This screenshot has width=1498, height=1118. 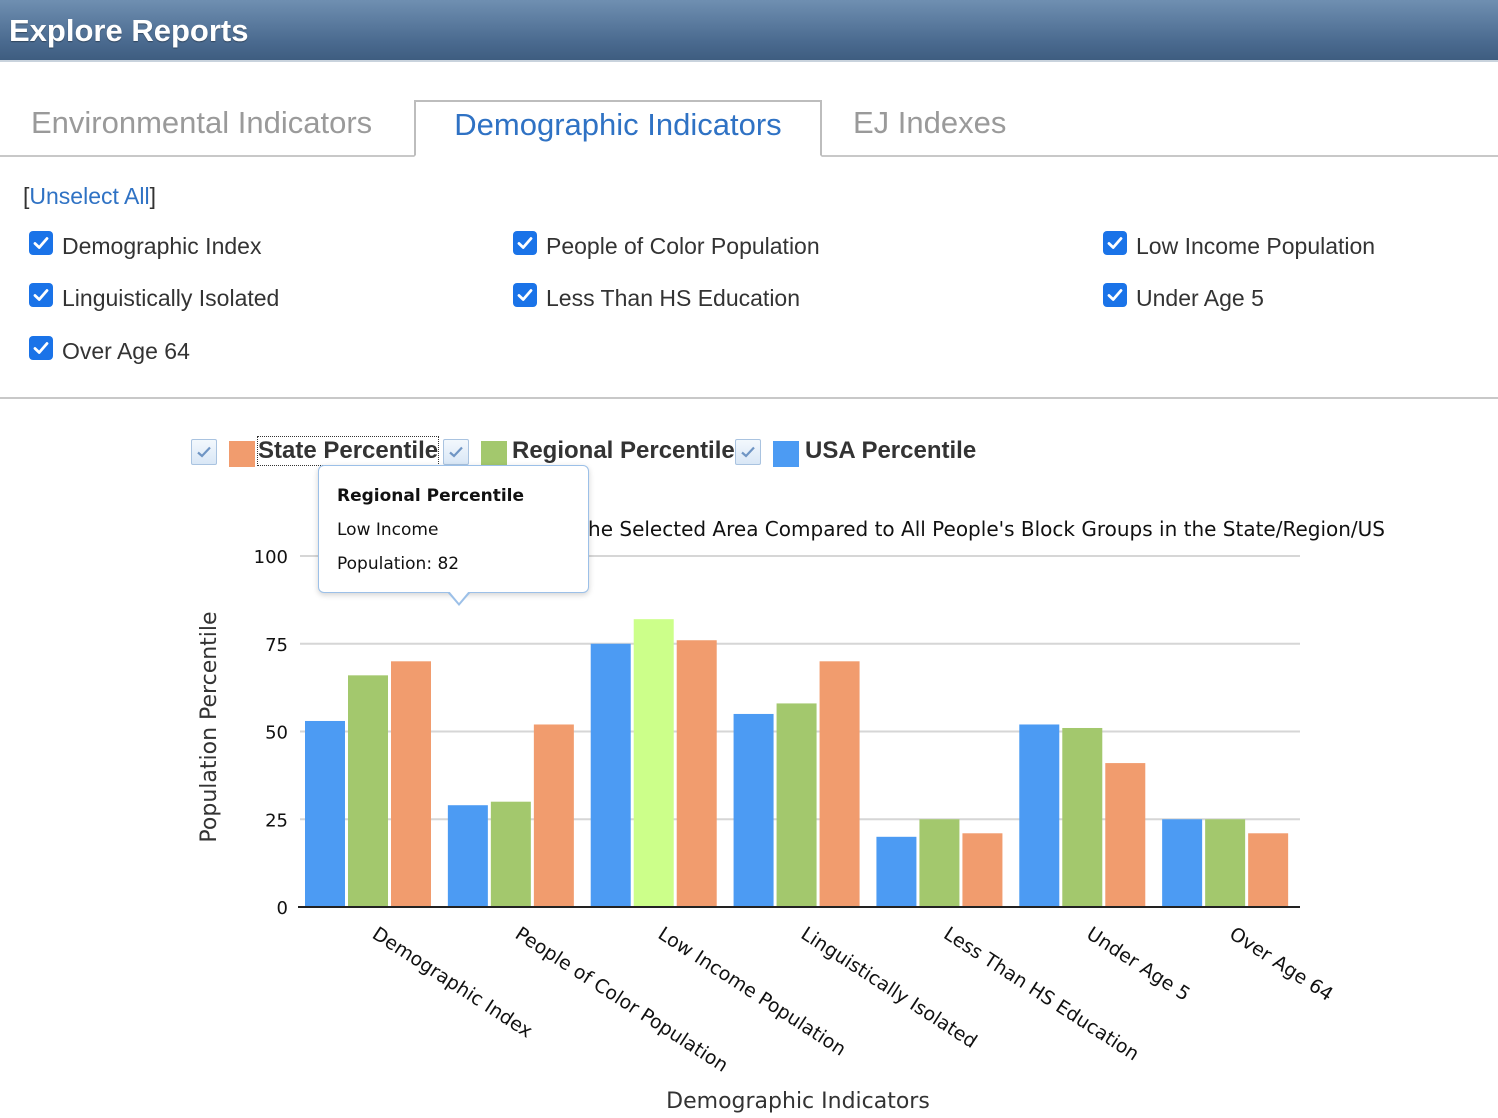 What do you see at coordinates (623, 450) in the screenshot?
I see `legend-regional-label: Regional Percentile` at bounding box center [623, 450].